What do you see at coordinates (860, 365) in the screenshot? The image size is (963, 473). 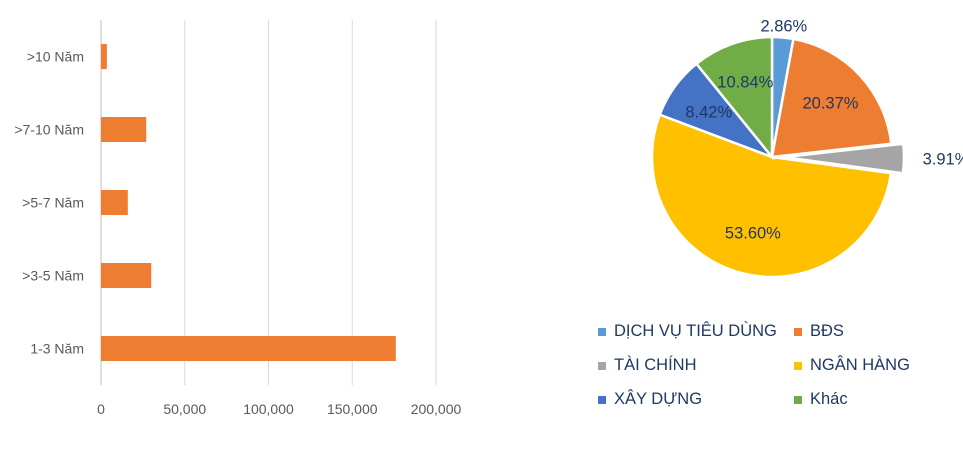 I see `legend-label: NGÂN HÀNG` at bounding box center [860, 365].